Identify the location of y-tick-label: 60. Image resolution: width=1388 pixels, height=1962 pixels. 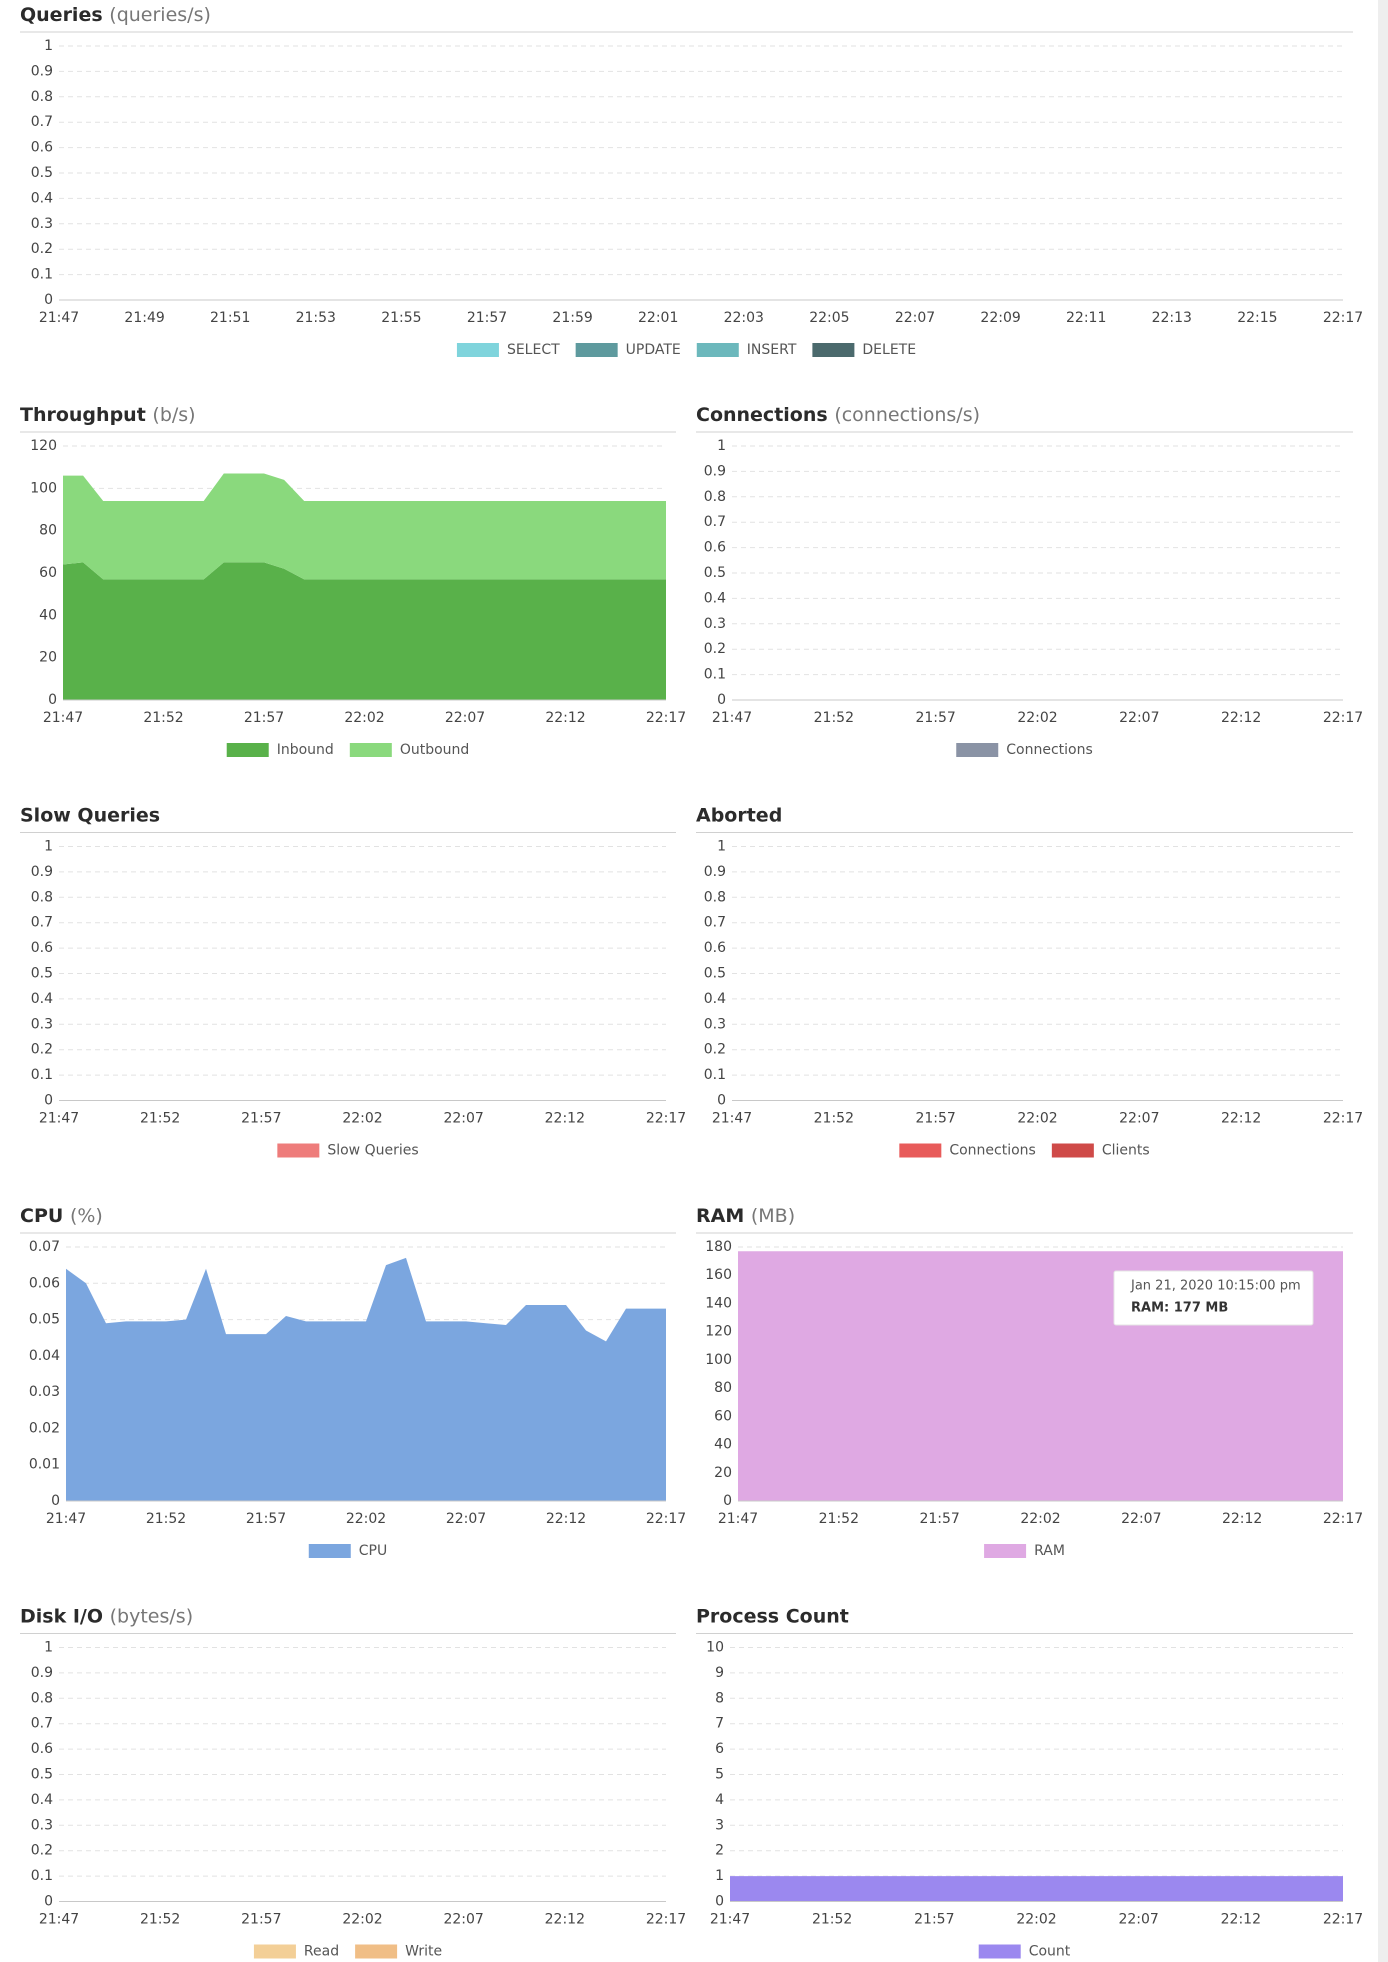
(48, 573).